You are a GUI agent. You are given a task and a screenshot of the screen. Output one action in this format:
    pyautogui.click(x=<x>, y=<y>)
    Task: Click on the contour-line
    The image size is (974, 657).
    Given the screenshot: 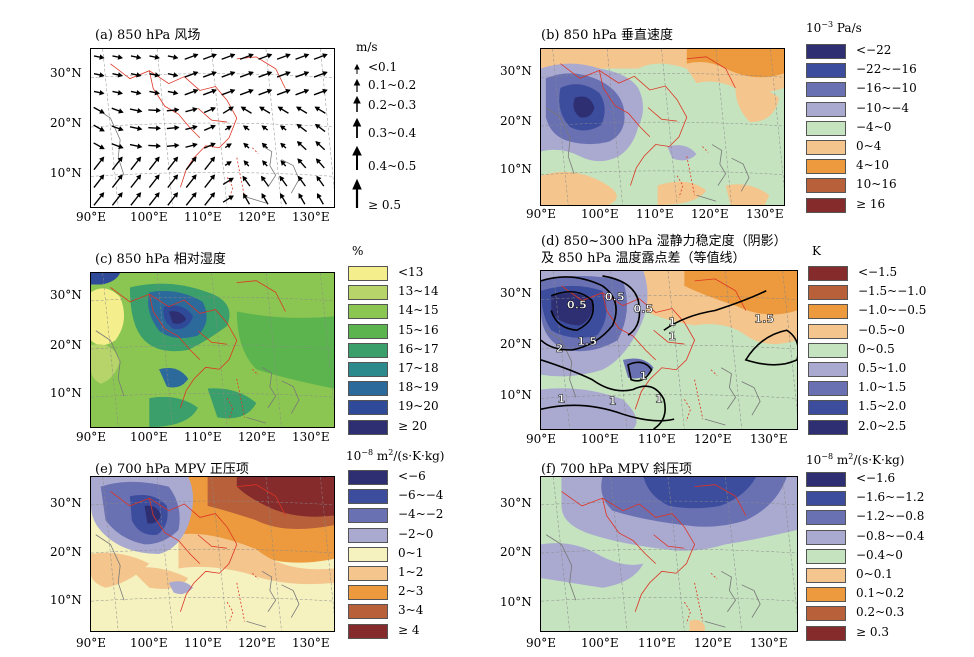 What is the action you would take?
    pyautogui.click(x=603, y=394)
    